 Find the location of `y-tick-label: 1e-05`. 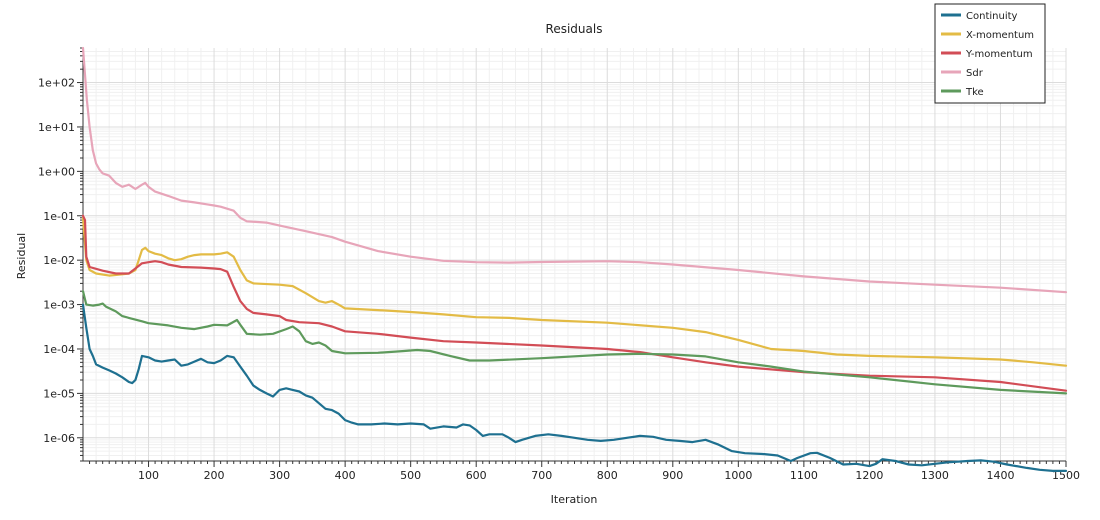

y-tick-label: 1e-05 is located at coordinates (59, 393).